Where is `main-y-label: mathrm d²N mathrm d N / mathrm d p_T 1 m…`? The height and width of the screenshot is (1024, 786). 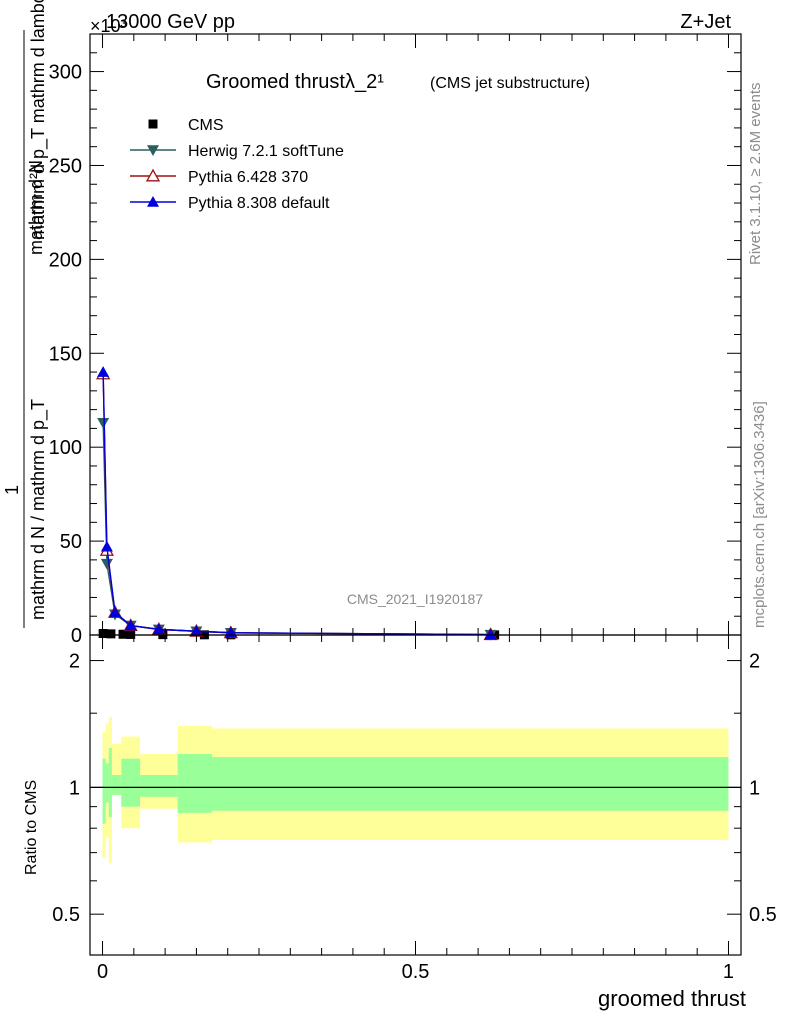 main-y-label: mathrm d²N mathrm d N / mathrm d p_T 1 m… is located at coordinates (25, 314).